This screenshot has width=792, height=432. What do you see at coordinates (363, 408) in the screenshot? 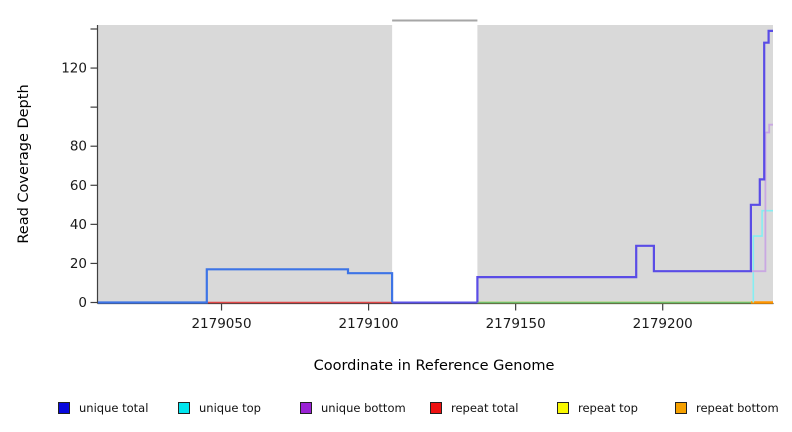
I see `legend-label: unique bottom` at bounding box center [363, 408].